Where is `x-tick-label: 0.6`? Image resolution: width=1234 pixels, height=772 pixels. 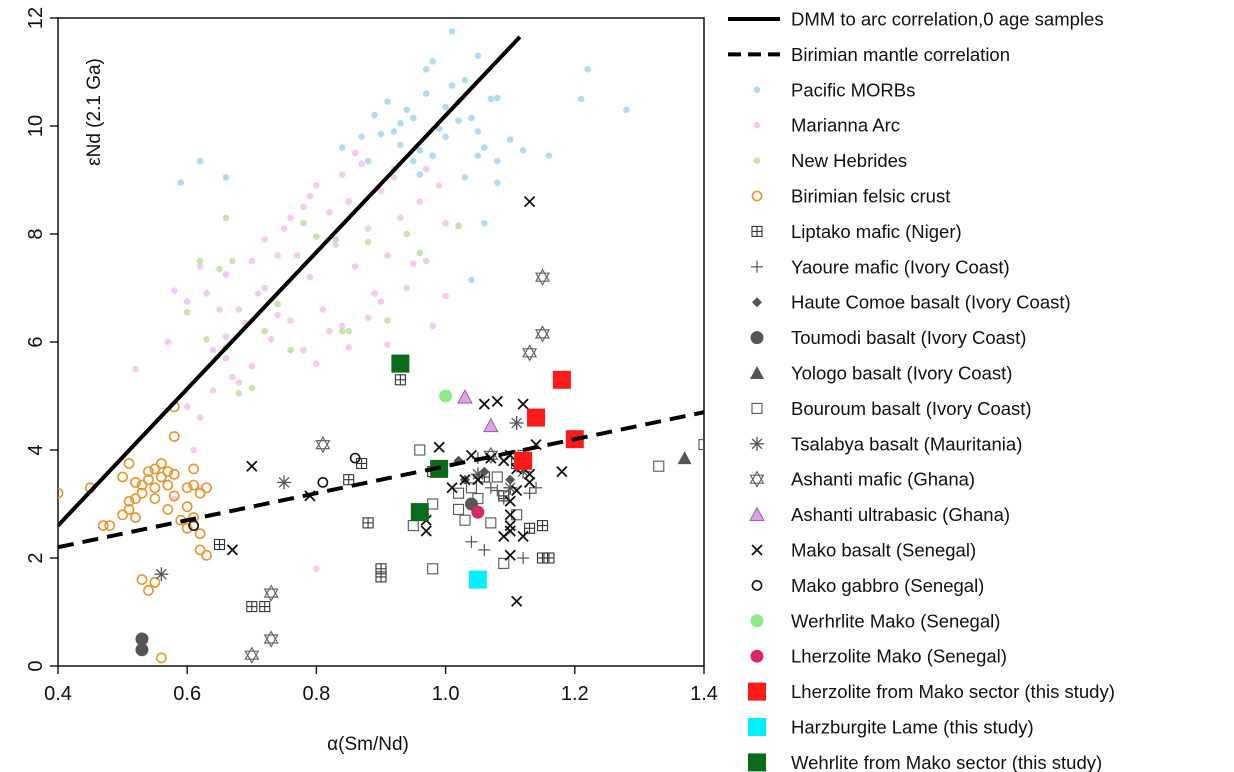 x-tick-label: 0.6 is located at coordinates (187, 694).